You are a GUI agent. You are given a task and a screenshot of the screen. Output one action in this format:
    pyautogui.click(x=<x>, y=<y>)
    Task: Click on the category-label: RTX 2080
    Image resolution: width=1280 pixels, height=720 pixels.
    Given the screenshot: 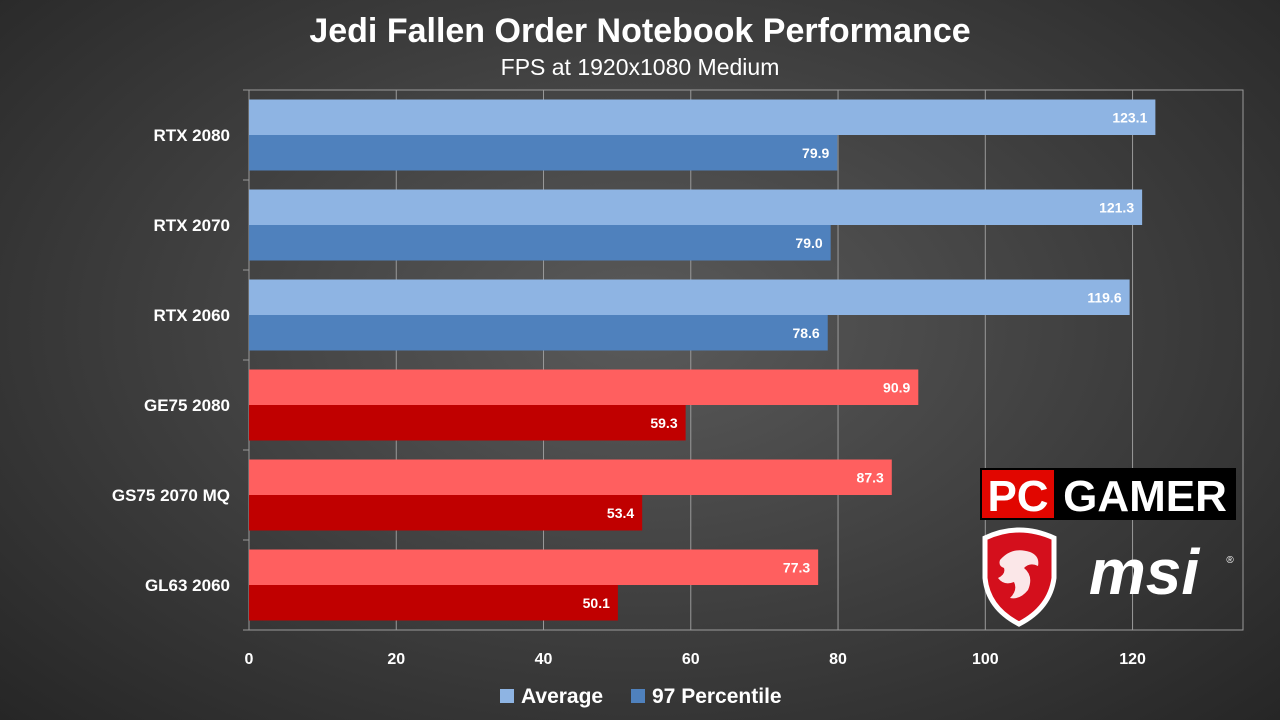 What is the action you would take?
    pyautogui.click(x=191, y=135)
    